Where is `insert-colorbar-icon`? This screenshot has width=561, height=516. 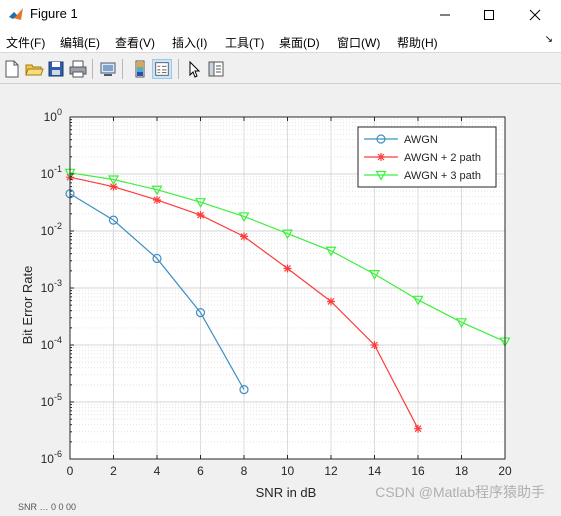 insert-colorbar-icon is located at coordinates (140, 69).